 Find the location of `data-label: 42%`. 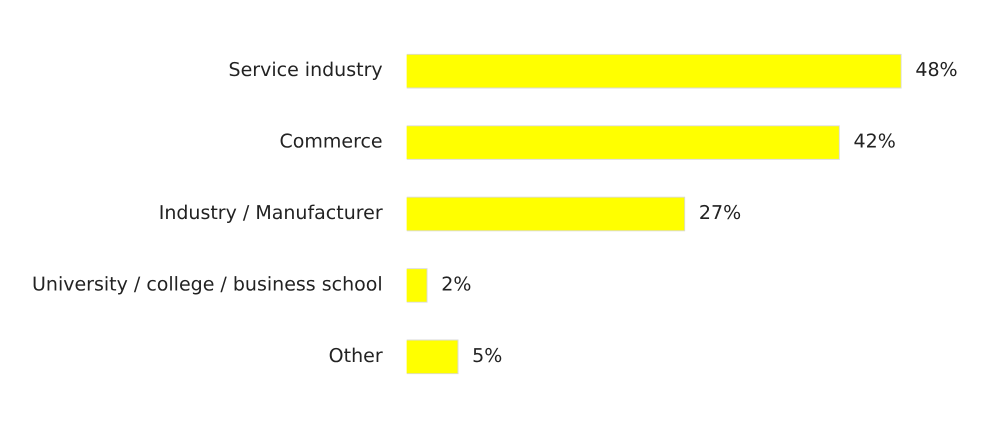

data-label: 42% is located at coordinates (875, 141).